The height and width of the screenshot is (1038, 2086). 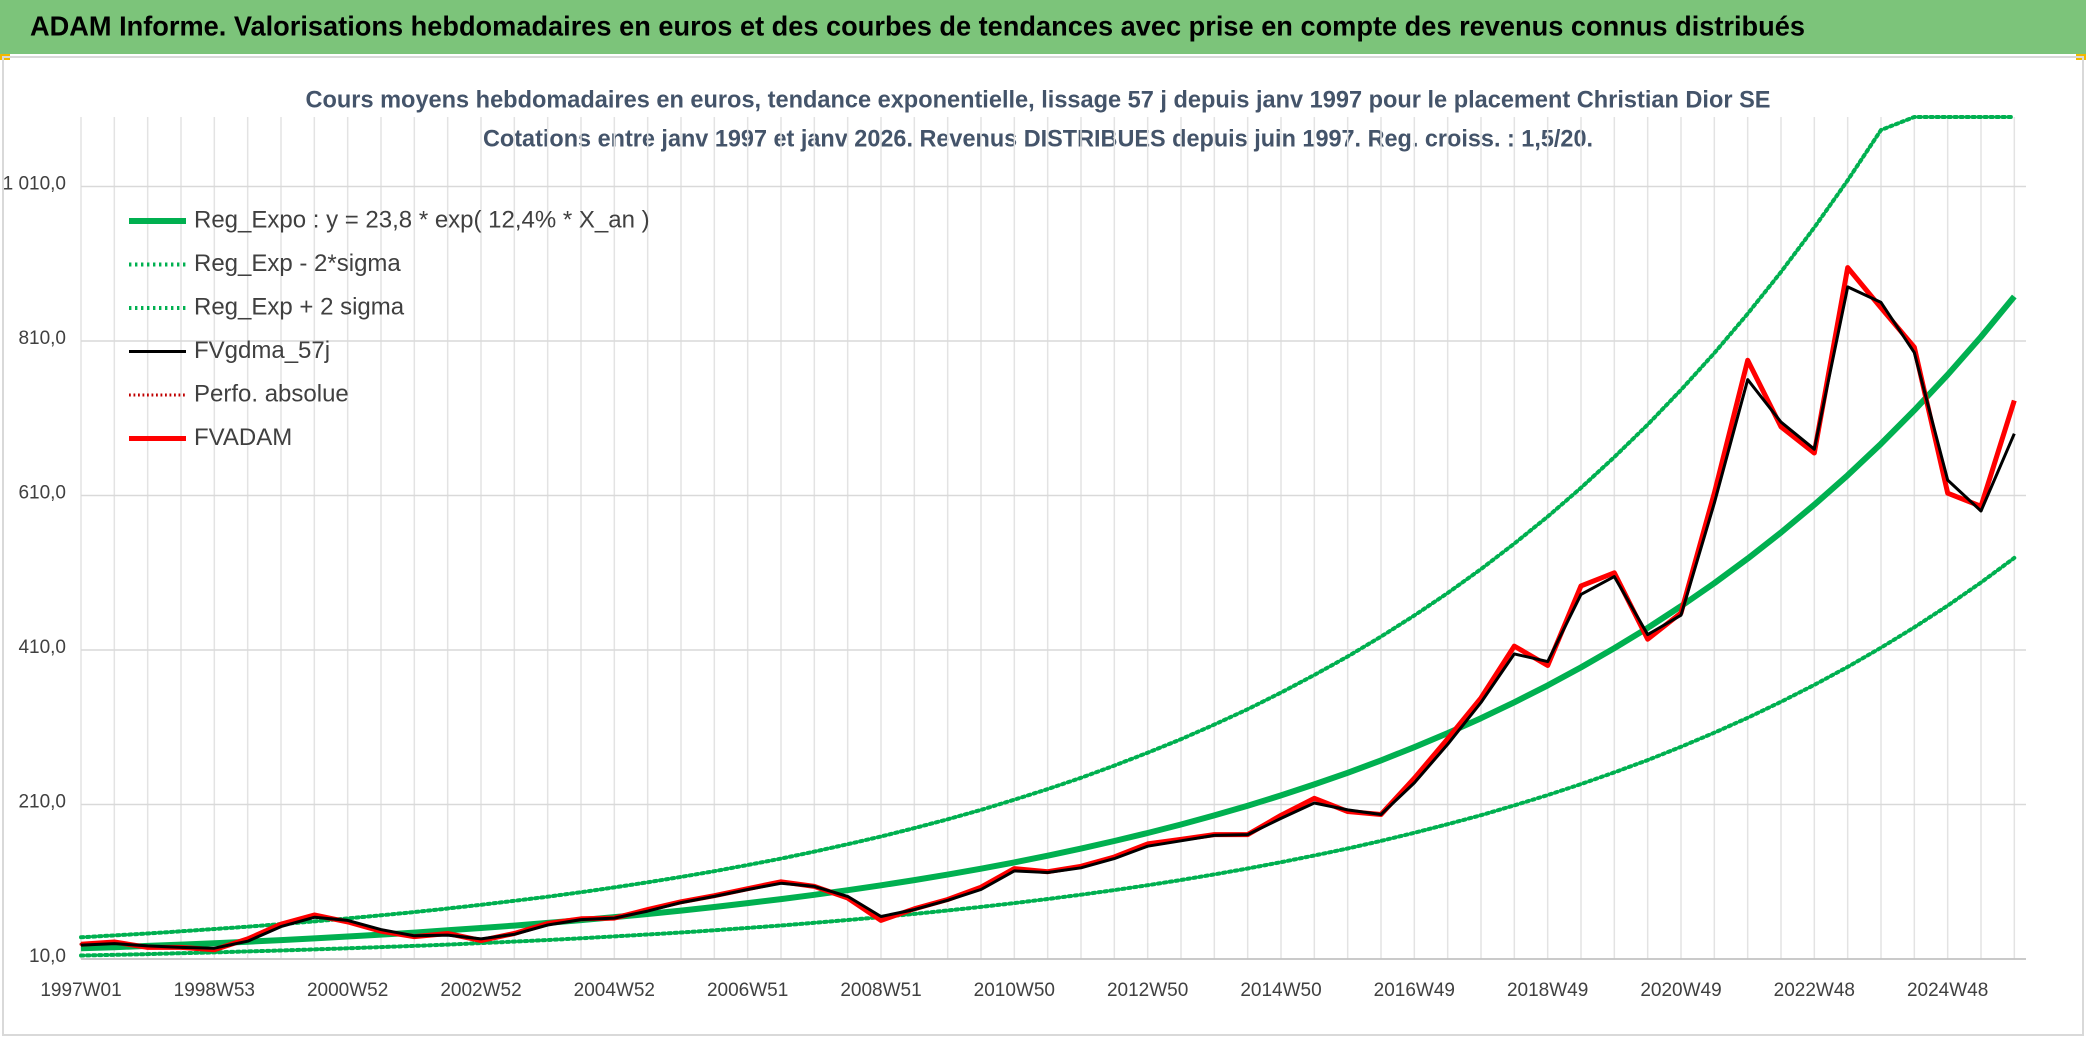 I want to click on legend-label: Reg_Exp + 2 sigma, so click(x=299, y=306).